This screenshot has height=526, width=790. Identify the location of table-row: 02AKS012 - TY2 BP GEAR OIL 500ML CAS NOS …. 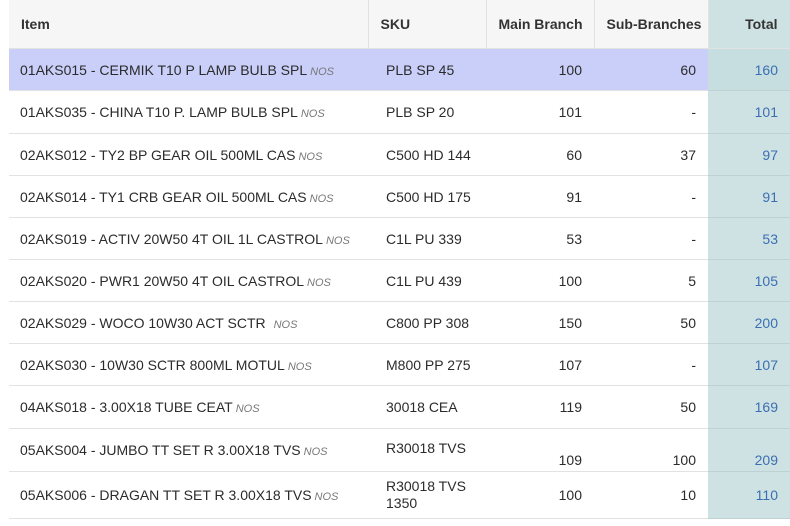
(399, 154).